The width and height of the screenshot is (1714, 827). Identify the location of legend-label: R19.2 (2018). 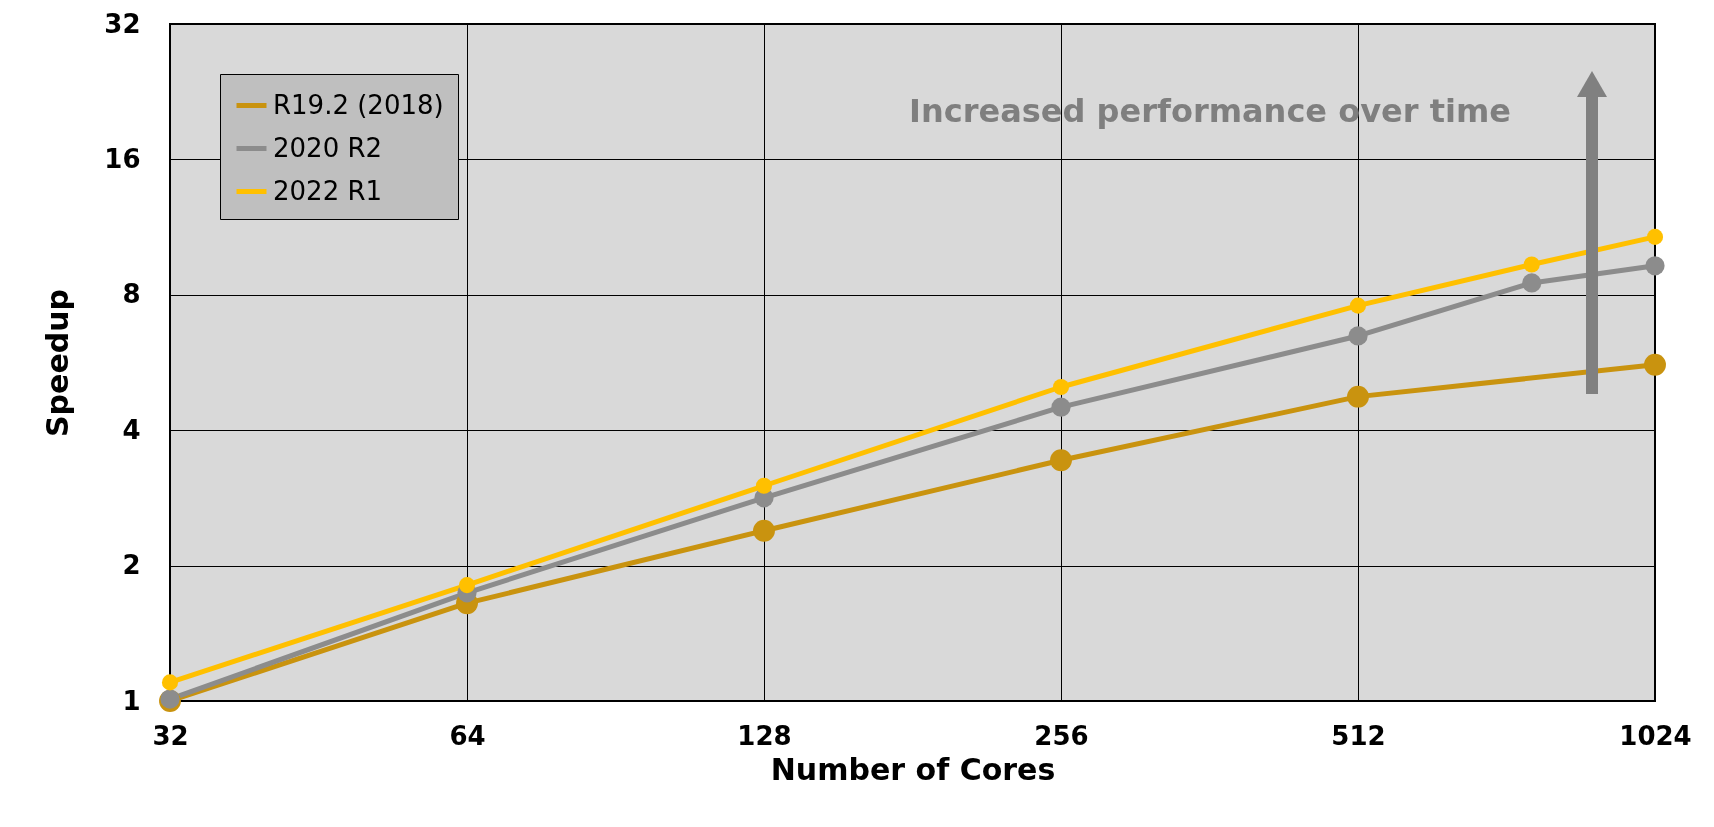
(358, 104).